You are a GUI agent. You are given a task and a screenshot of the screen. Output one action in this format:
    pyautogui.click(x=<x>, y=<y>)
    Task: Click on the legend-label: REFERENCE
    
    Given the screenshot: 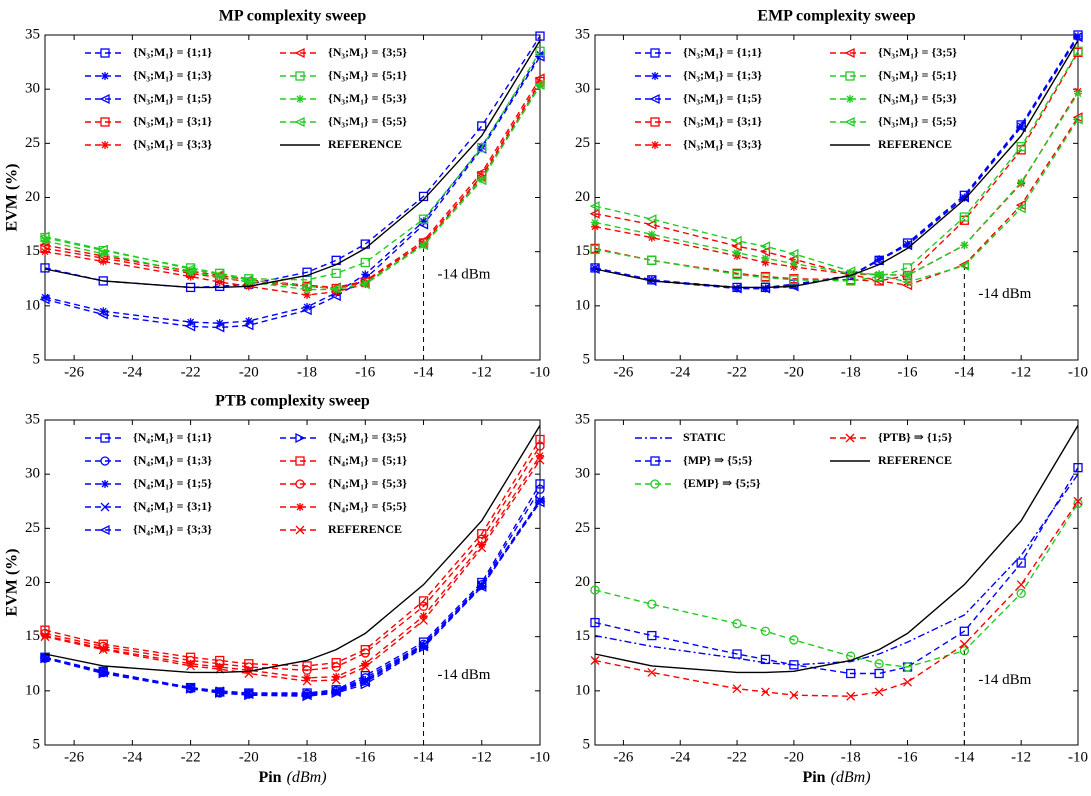 What is the action you would take?
    pyautogui.click(x=915, y=144)
    